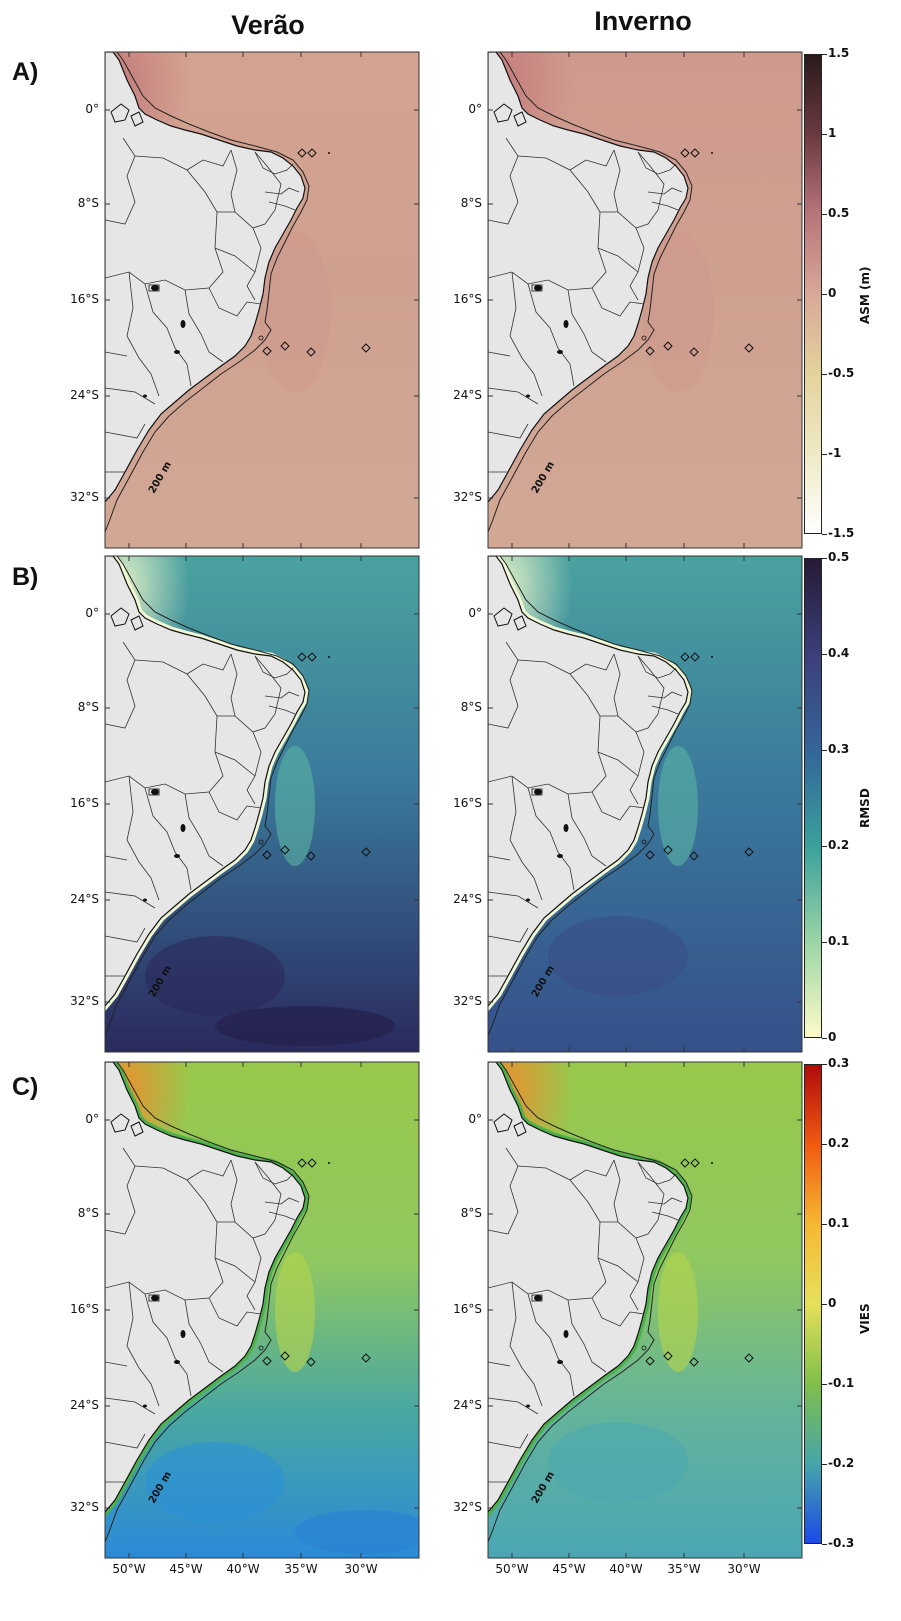 This screenshot has height=1621, width=901. I want to click on land-brazil, so click(205, 781).